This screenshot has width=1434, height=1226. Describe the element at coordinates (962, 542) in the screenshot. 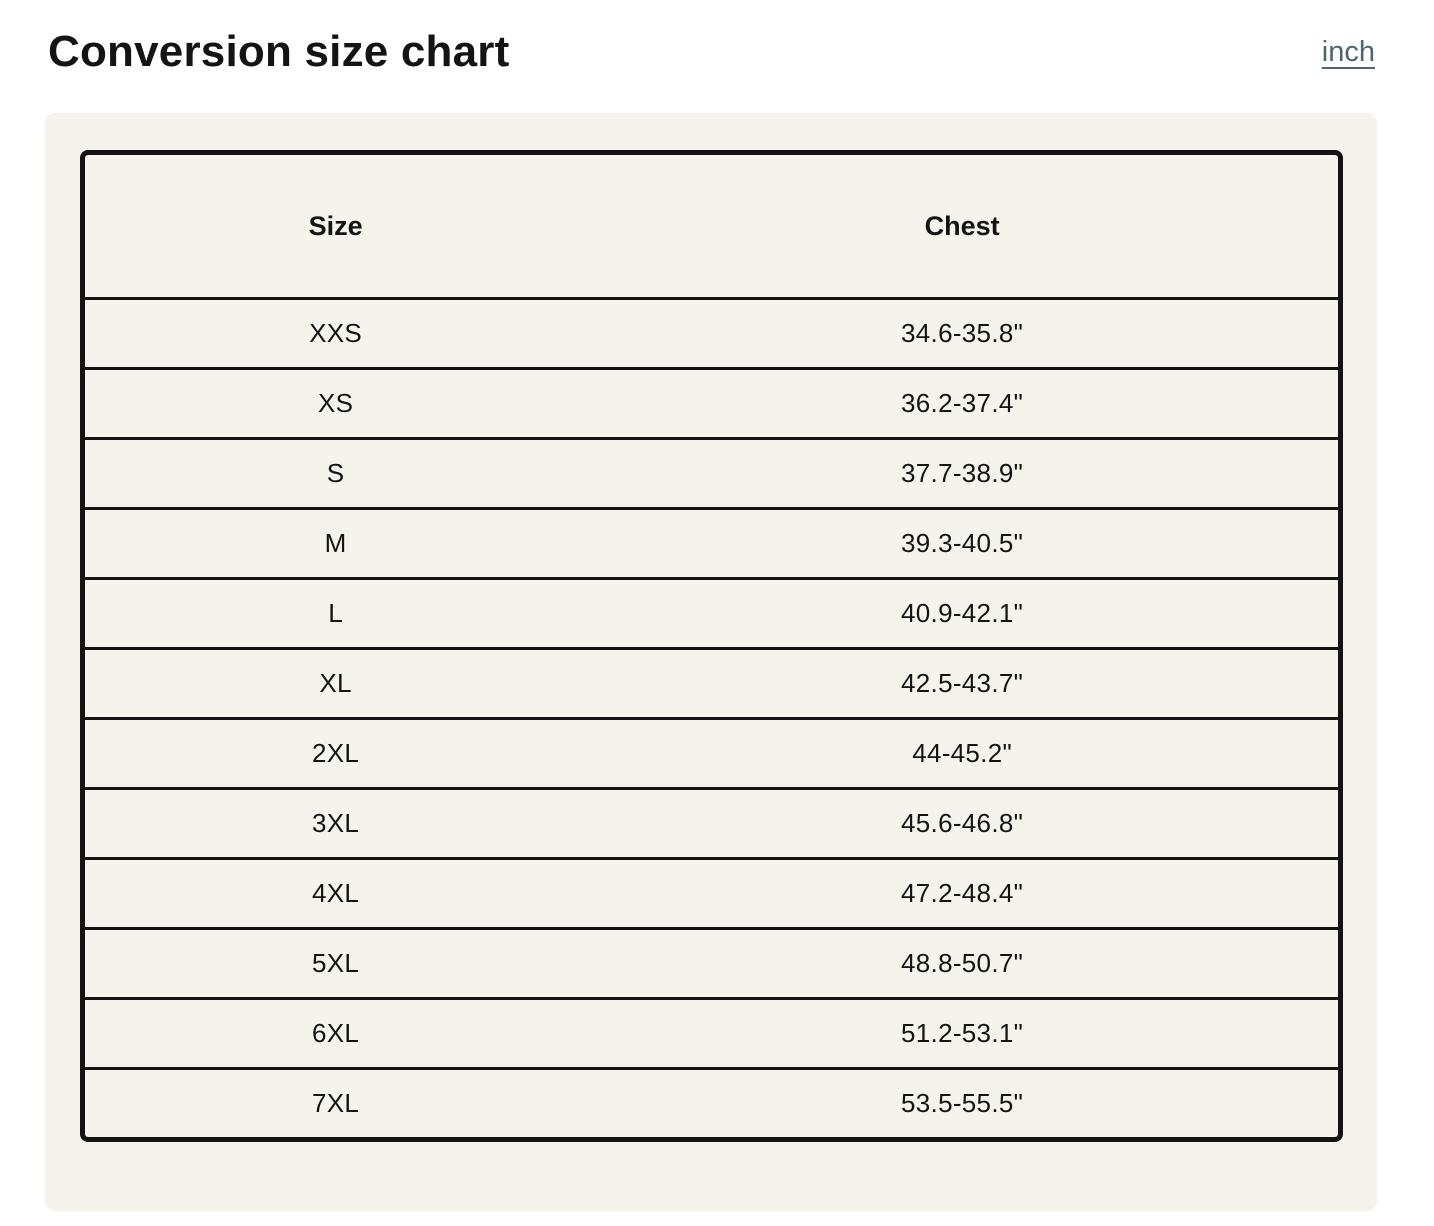

I see `chest-cell: 39.3-40.5"` at that location.